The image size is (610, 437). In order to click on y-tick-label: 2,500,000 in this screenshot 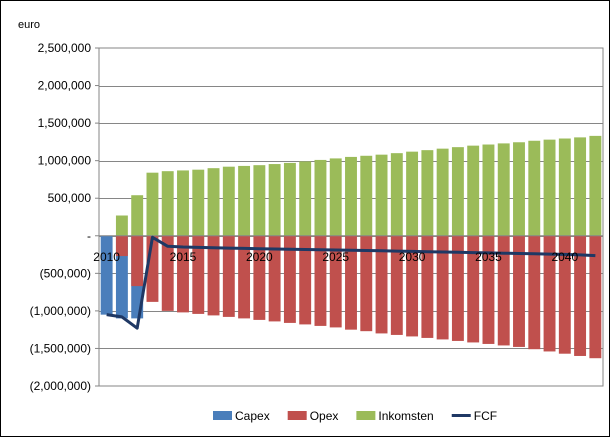, I will do `click(65, 48)`.